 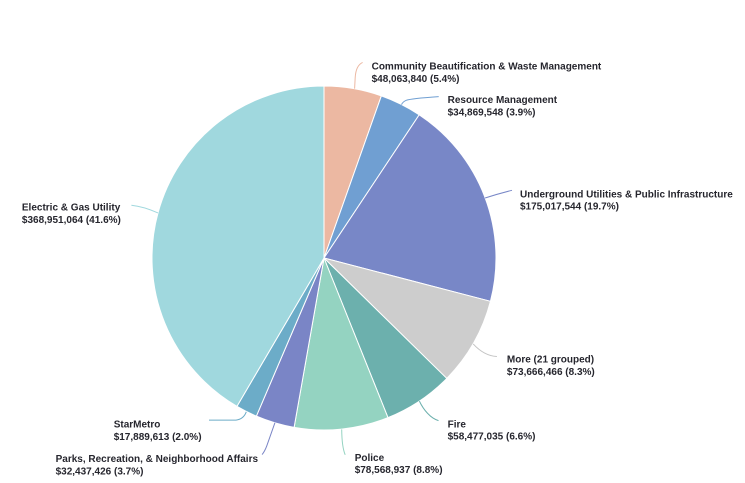 I want to click on svg-text: Electric & Gas Utility, so click(x=71, y=207).